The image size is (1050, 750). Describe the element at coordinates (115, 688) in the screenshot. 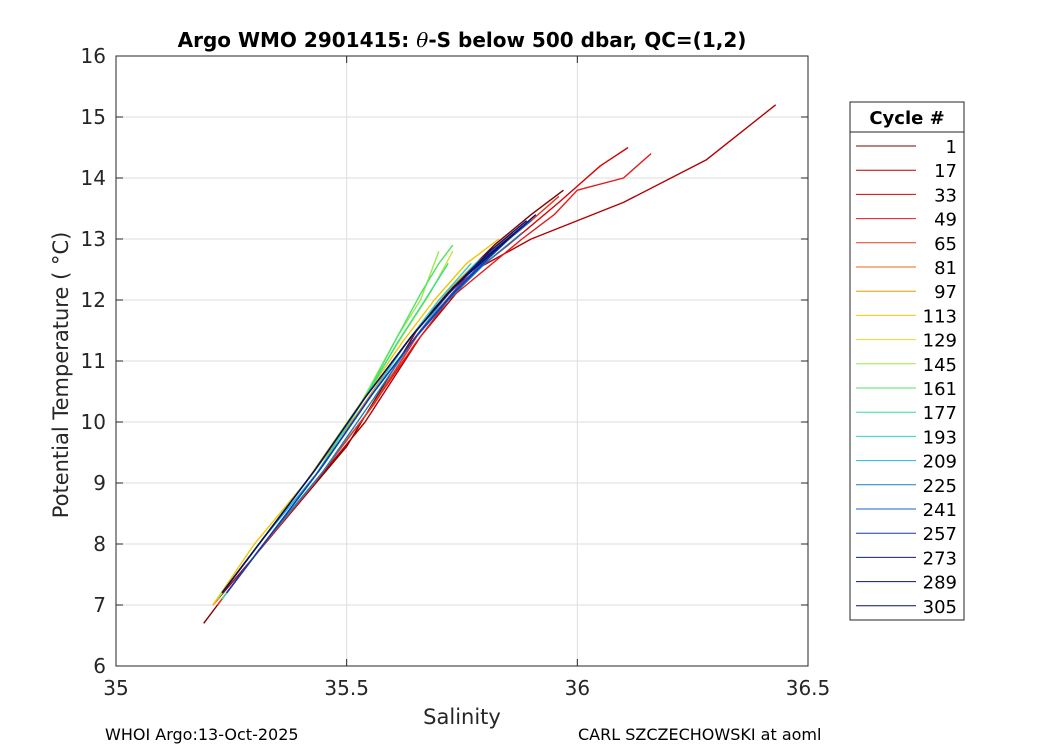

I see `x-tick-label: 35` at that location.